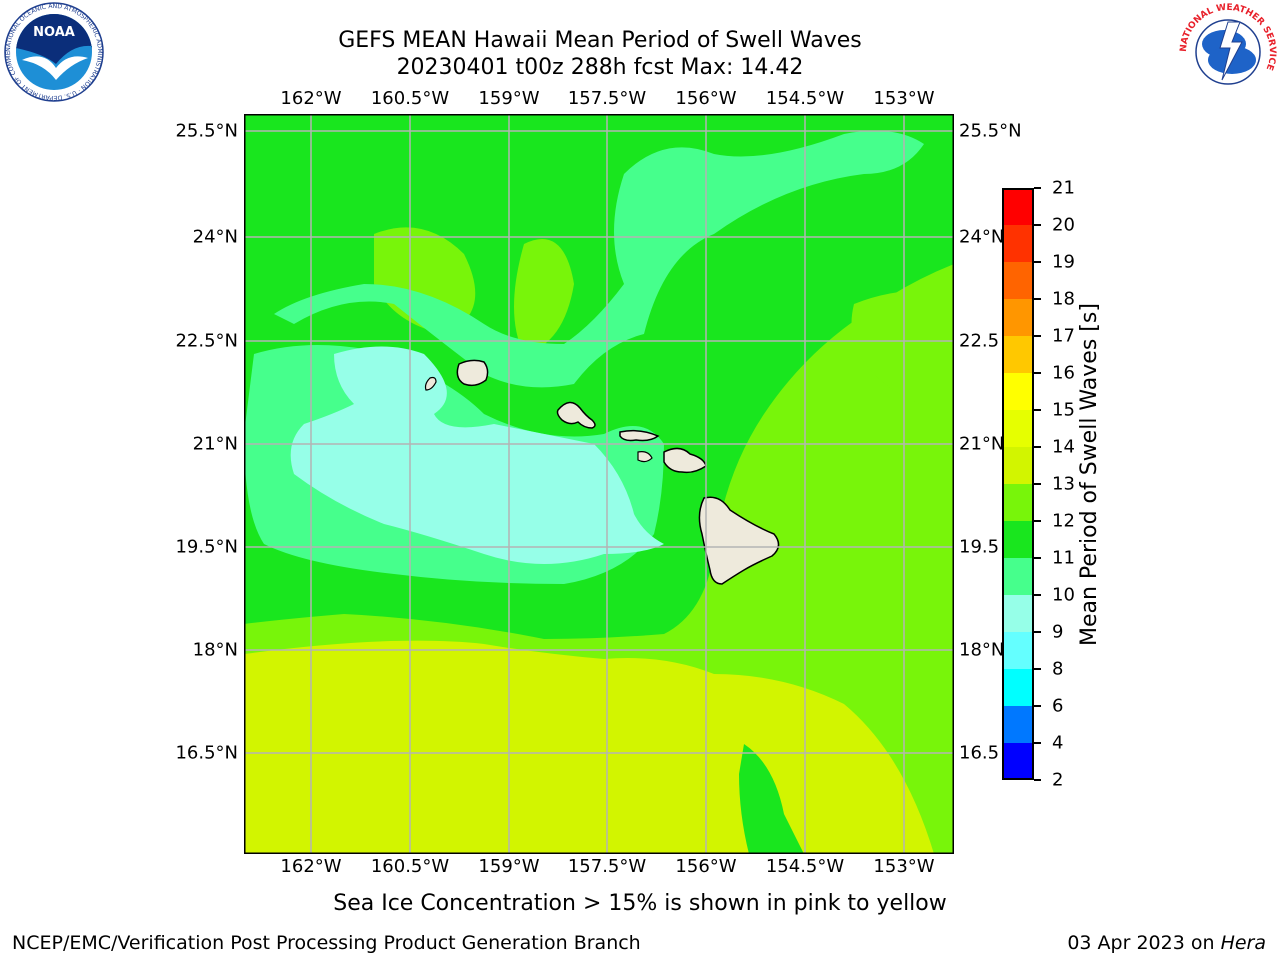 The width and height of the screenshot is (1280, 960). What do you see at coordinates (902, 352) in the screenshot?
I see `field-12-13-east` at bounding box center [902, 352].